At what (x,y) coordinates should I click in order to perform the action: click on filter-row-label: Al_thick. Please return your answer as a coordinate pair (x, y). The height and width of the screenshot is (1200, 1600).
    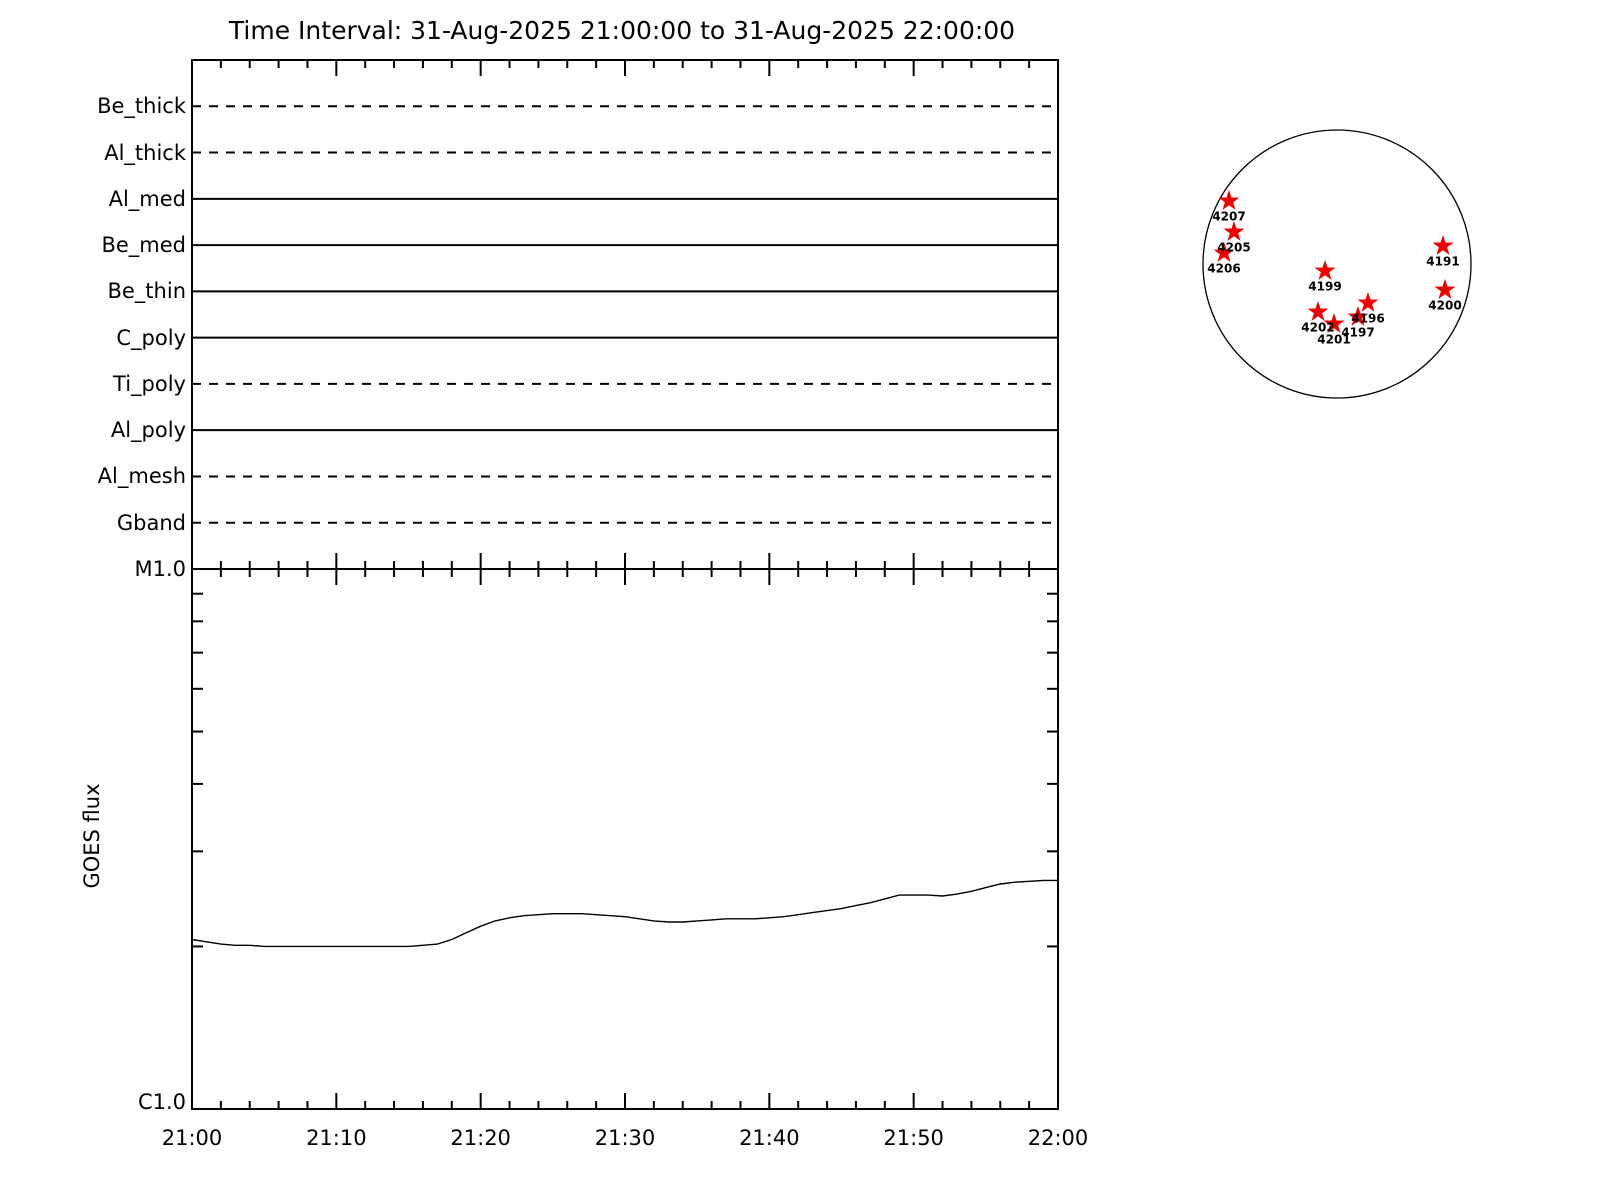
    Looking at the image, I should click on (145, 152).